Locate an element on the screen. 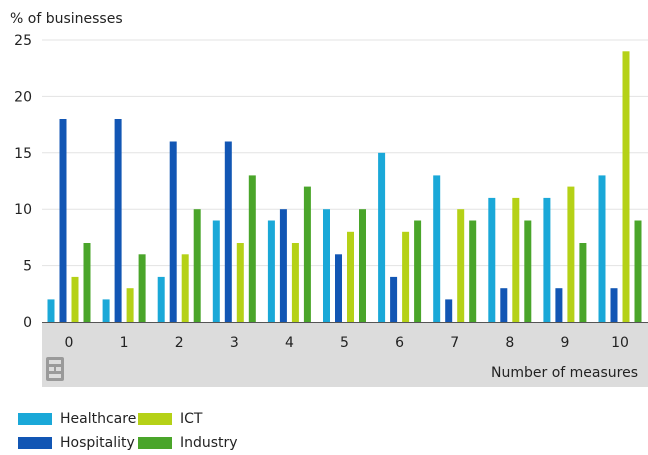 The width and height of the screenshot is (648, 455). x-tick-labels: 0 1 2 3 4 5 6 7 8 9 10 is located at coordinates (347, 343).